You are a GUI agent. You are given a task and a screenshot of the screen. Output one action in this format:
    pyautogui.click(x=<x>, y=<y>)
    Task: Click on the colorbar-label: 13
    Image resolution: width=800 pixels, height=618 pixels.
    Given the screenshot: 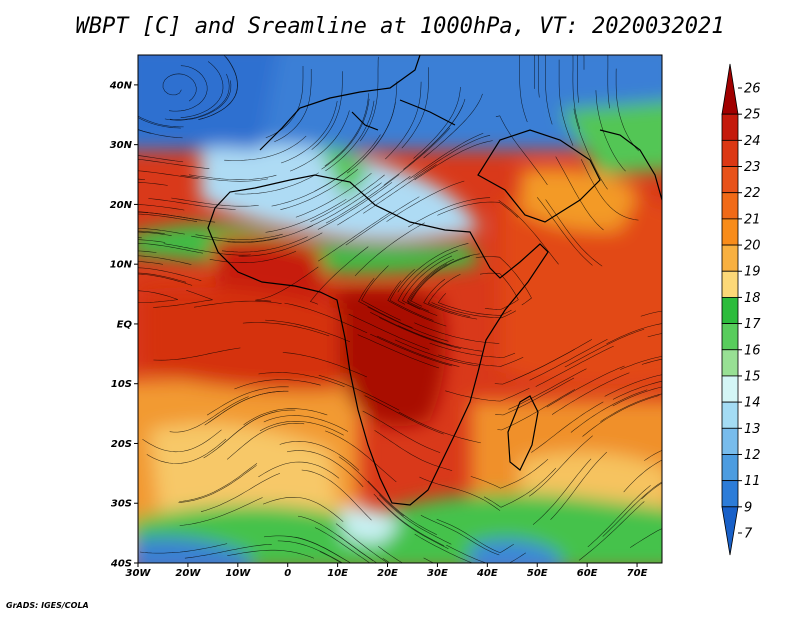 What is the action you would take?
    pyautogui.click(x=752, y=429)
    